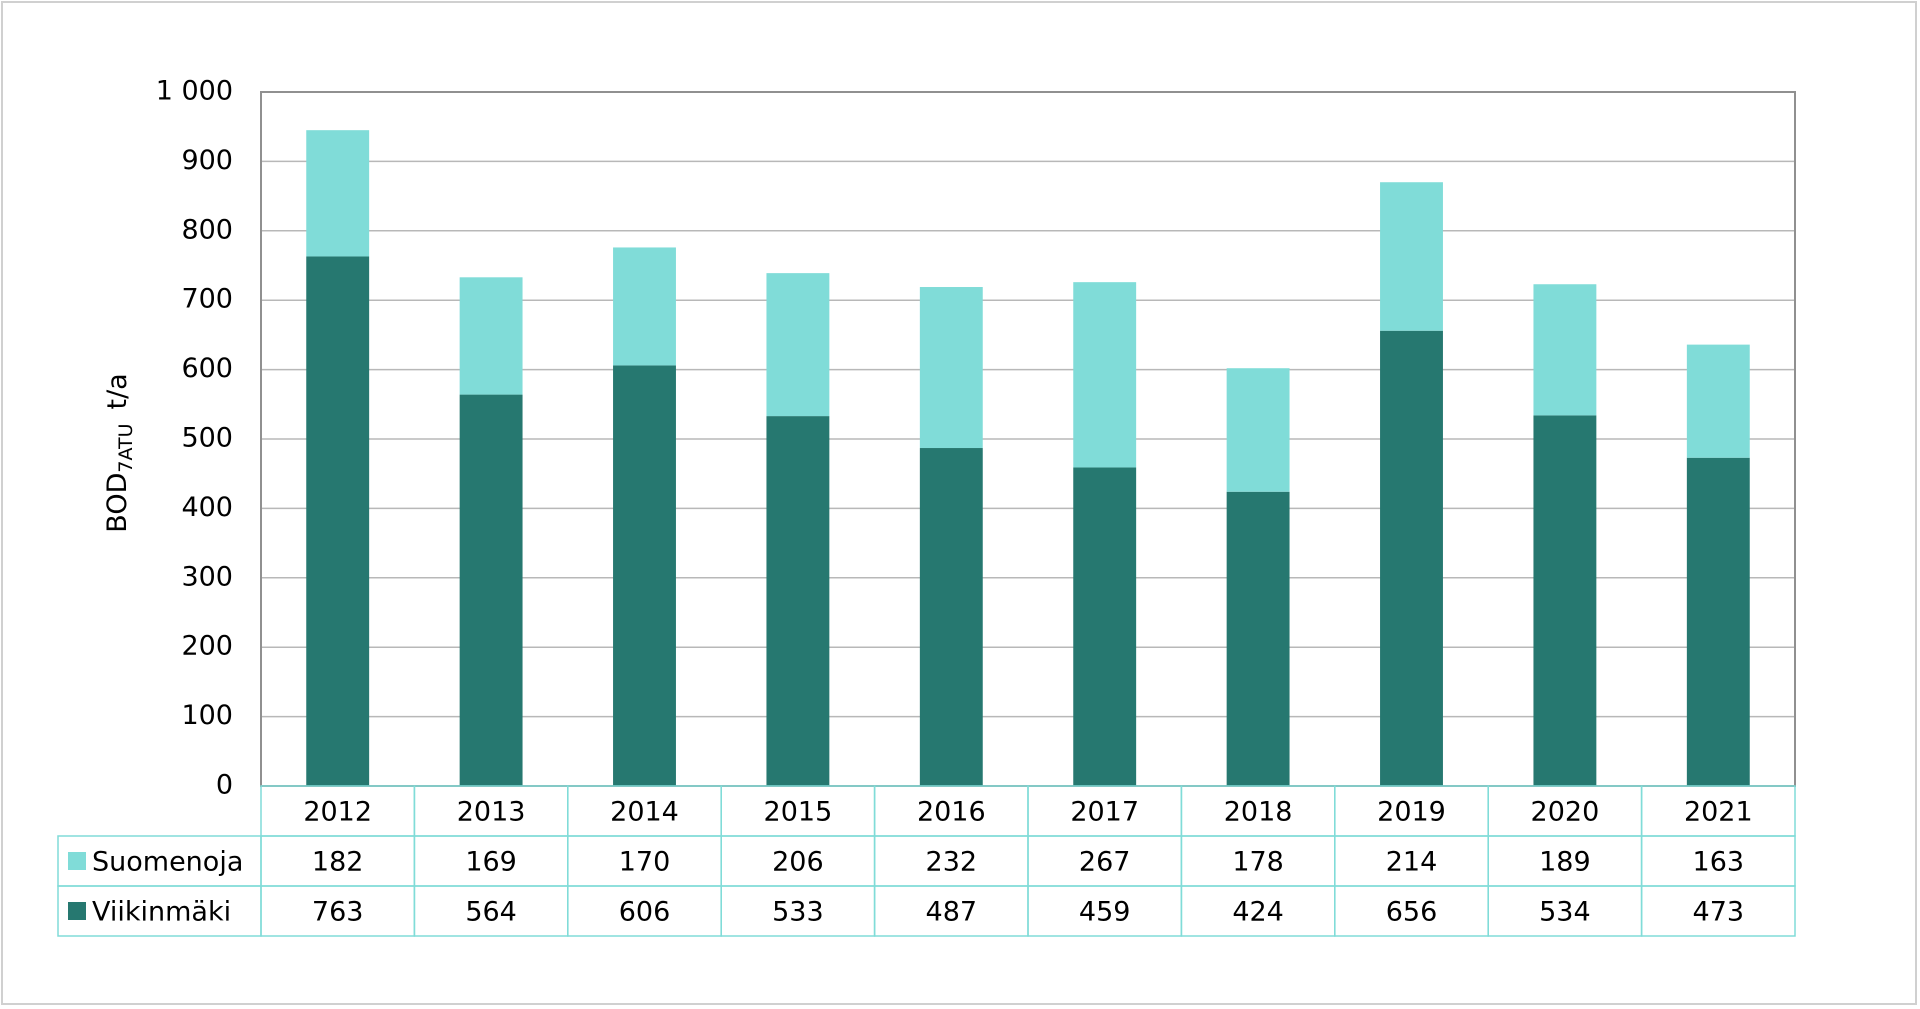 The width and height of the screenshot is (1920, 1009). Describe the element at coordinates (952, 912) in the screenshot. I see `table-value: 487` at that location.